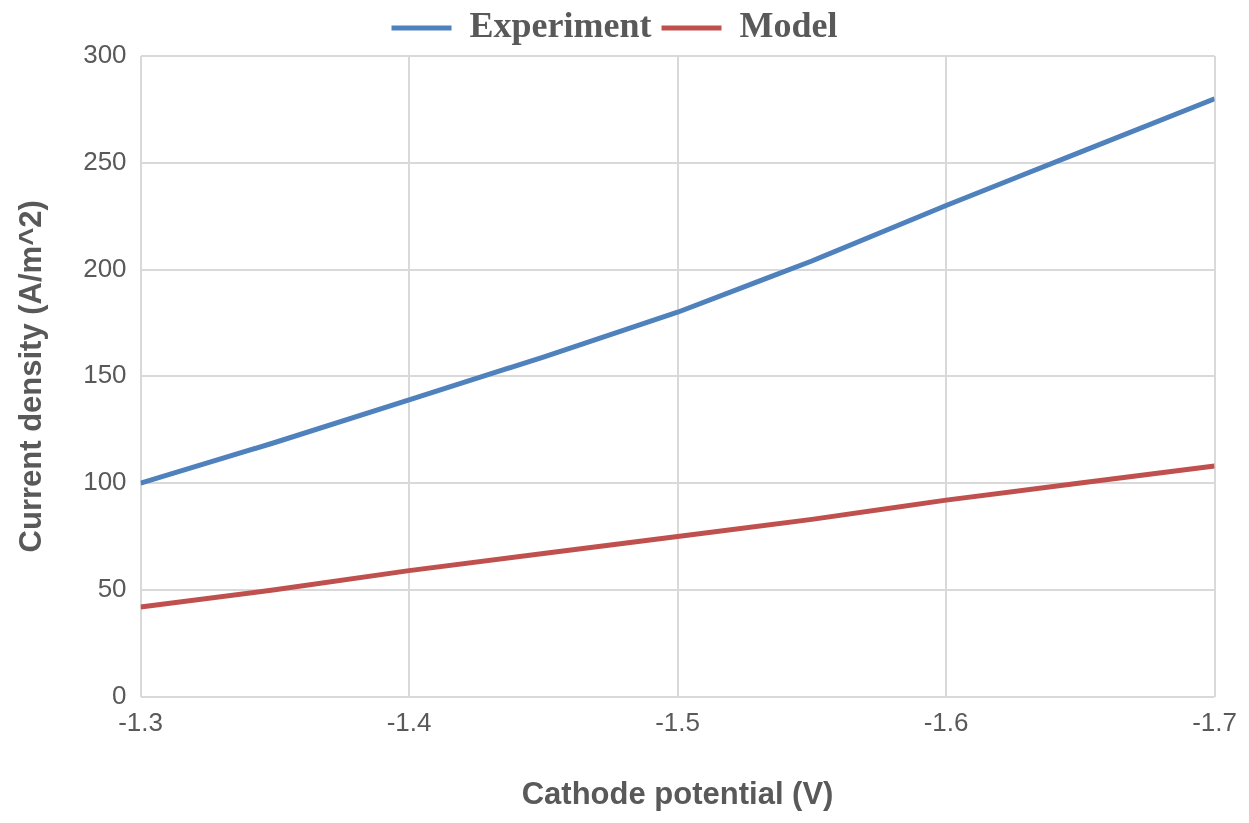 This screenshot has width=1249, height=823. What do you see at coordinates (112, 588) in the screenshot?
I see `y-tick-label: 50` at bounding box center [112, 588].